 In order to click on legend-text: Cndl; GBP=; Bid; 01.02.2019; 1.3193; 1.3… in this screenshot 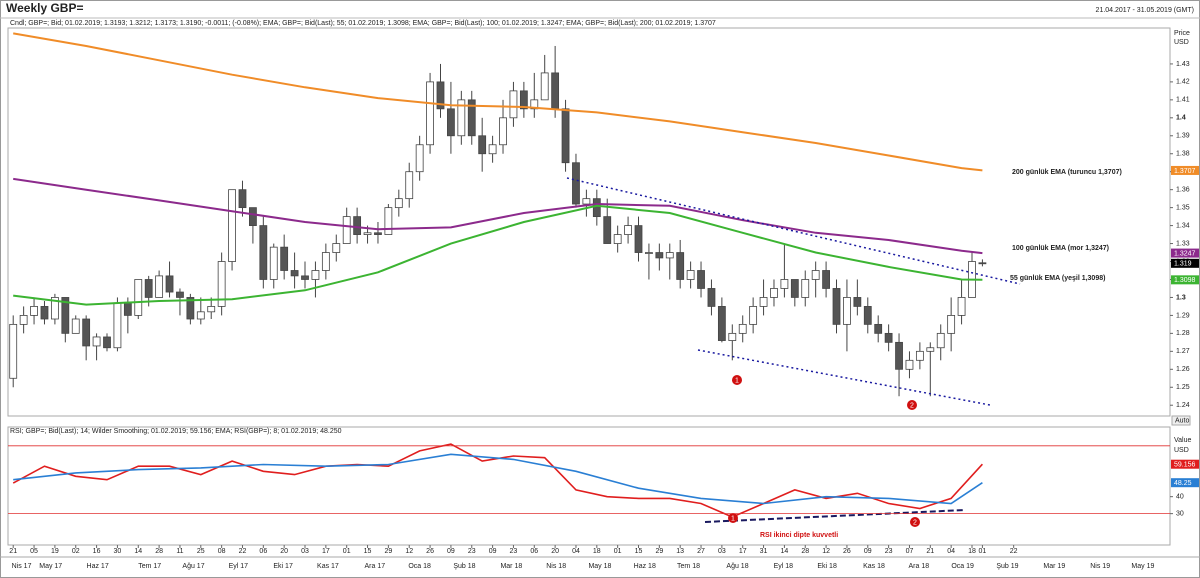, I will do `click(363, 23)`.